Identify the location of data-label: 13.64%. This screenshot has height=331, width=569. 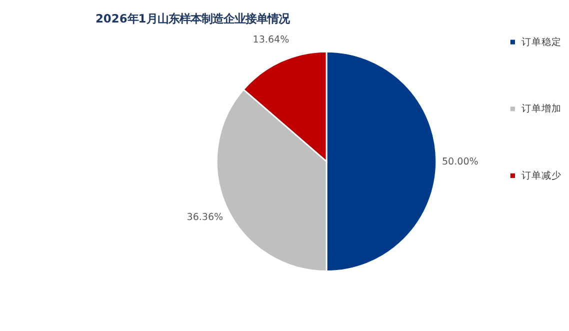
(271, 40).